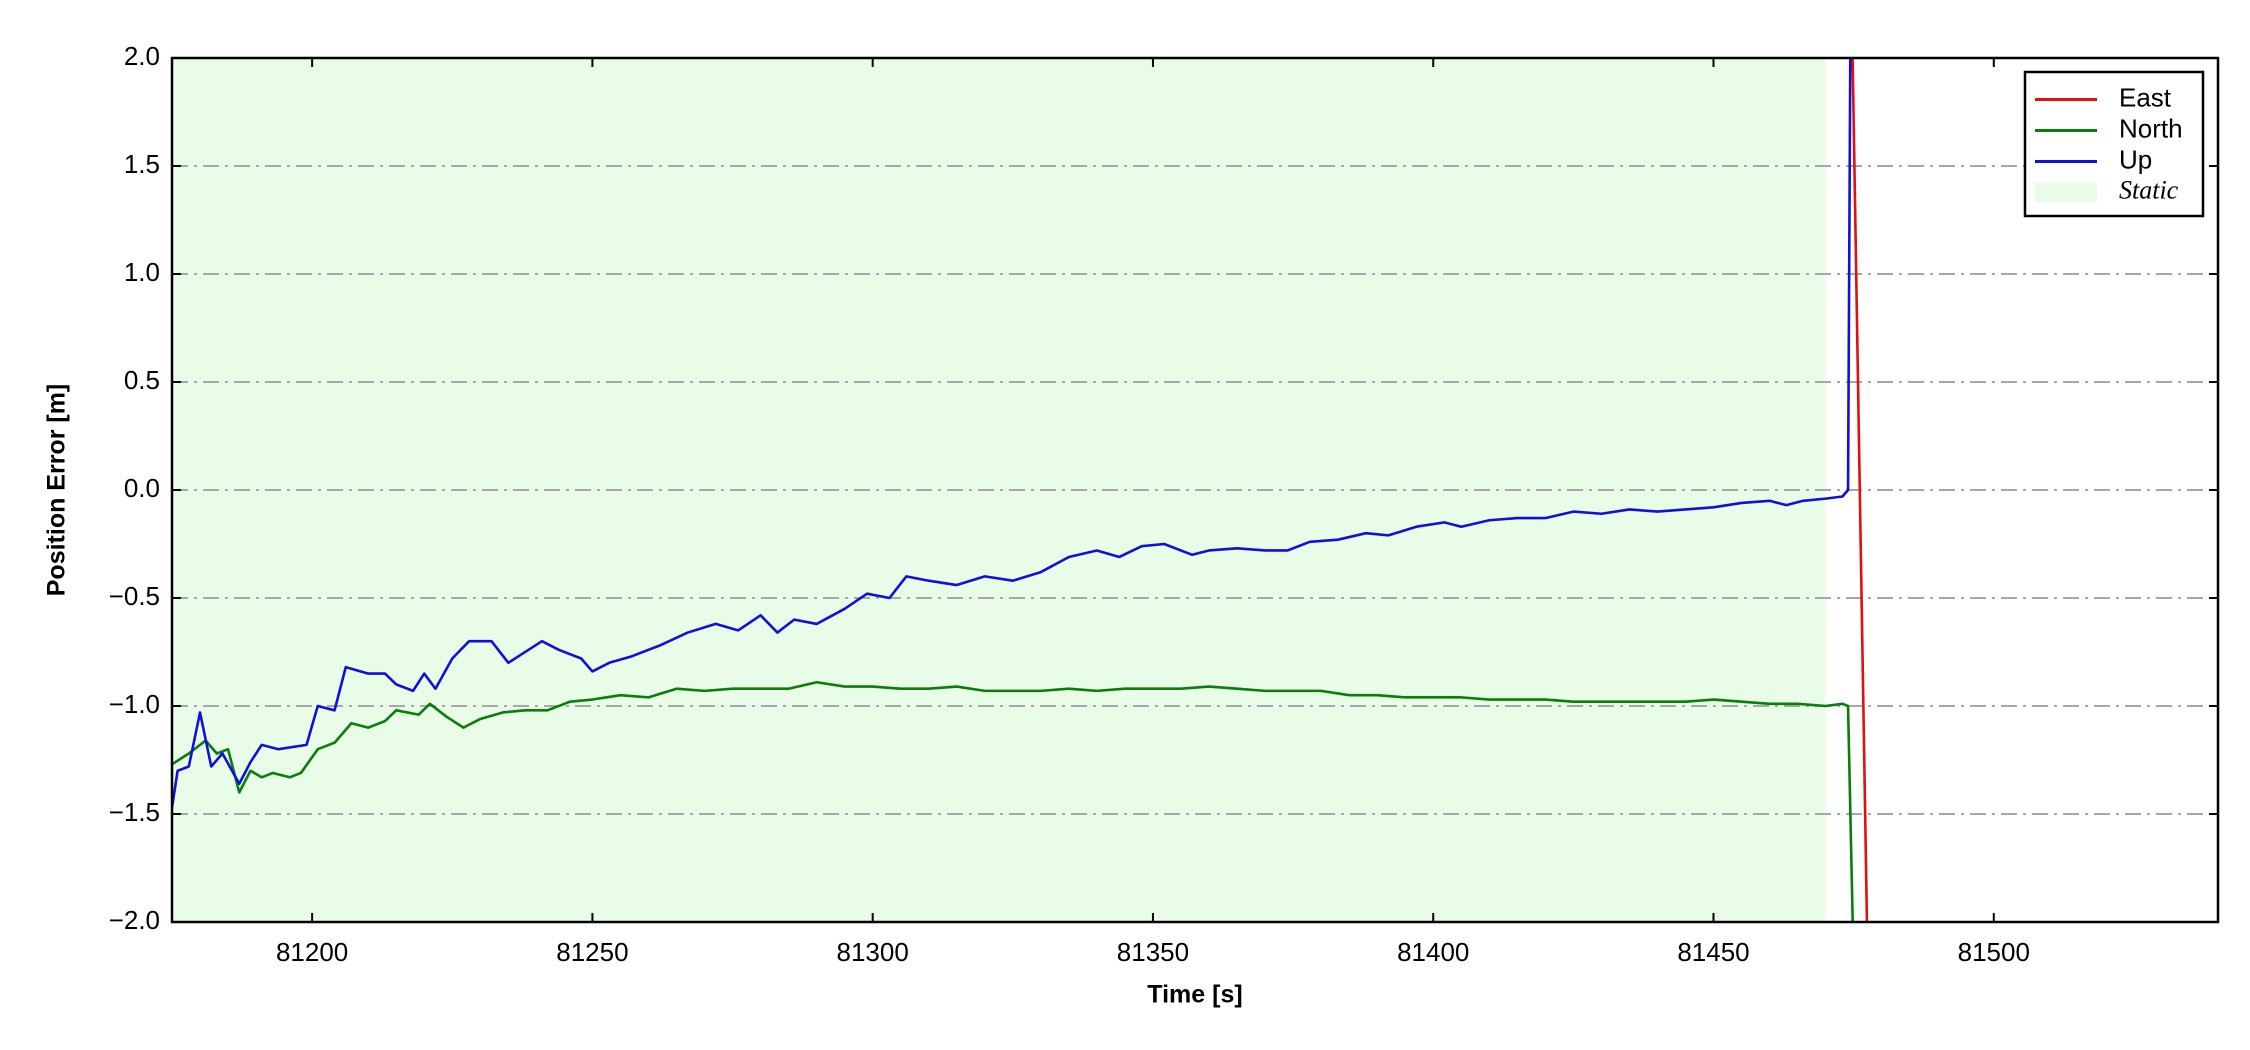  Describe the element at coordinates (1994, 952) in the screenshot. I see `x-tick-label: 81500` at that location.